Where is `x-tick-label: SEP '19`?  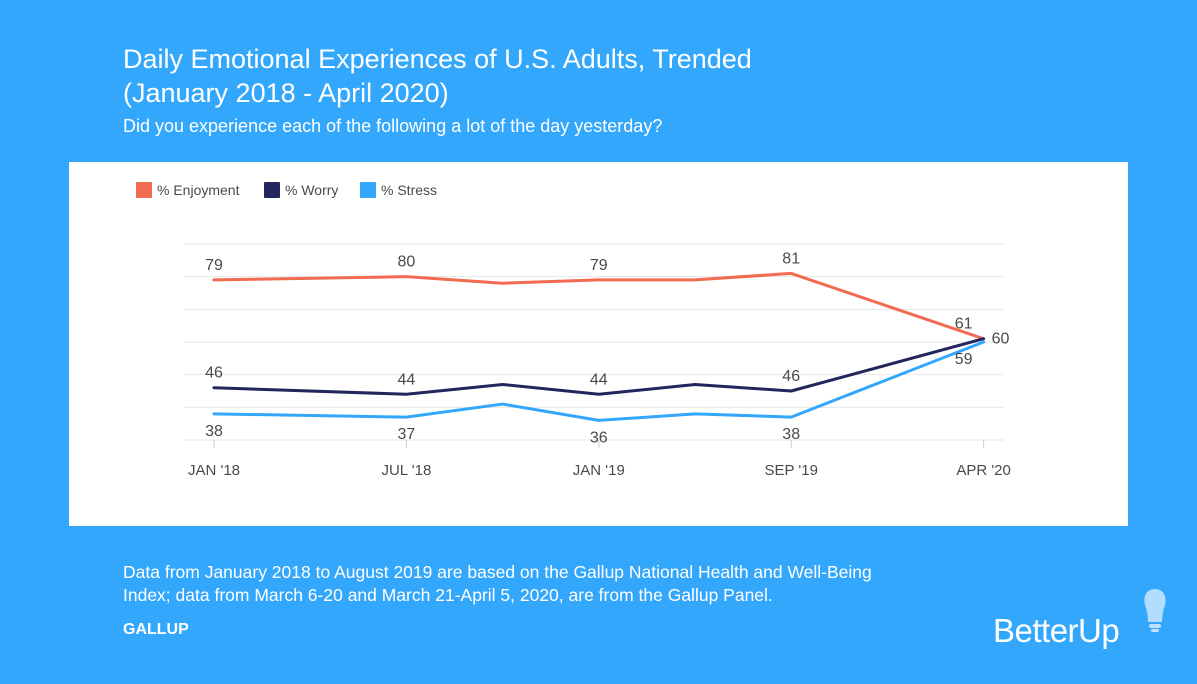 x-tick-label: SEP '19 is located at coordinates (790, 470).